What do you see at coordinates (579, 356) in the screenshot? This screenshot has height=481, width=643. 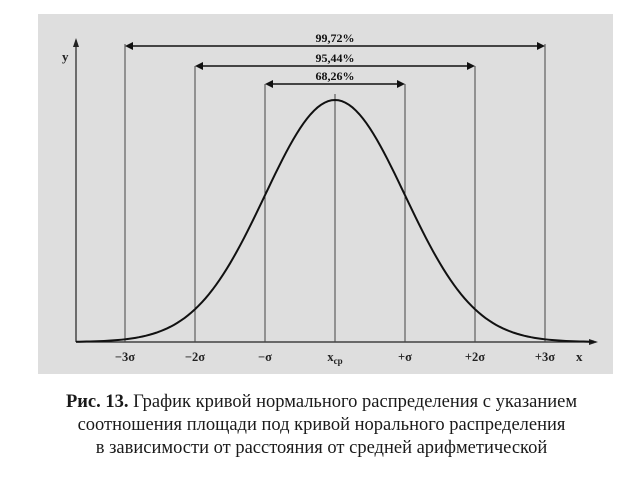 I see `x-axis-label: x` at bounding box center [579, 356].